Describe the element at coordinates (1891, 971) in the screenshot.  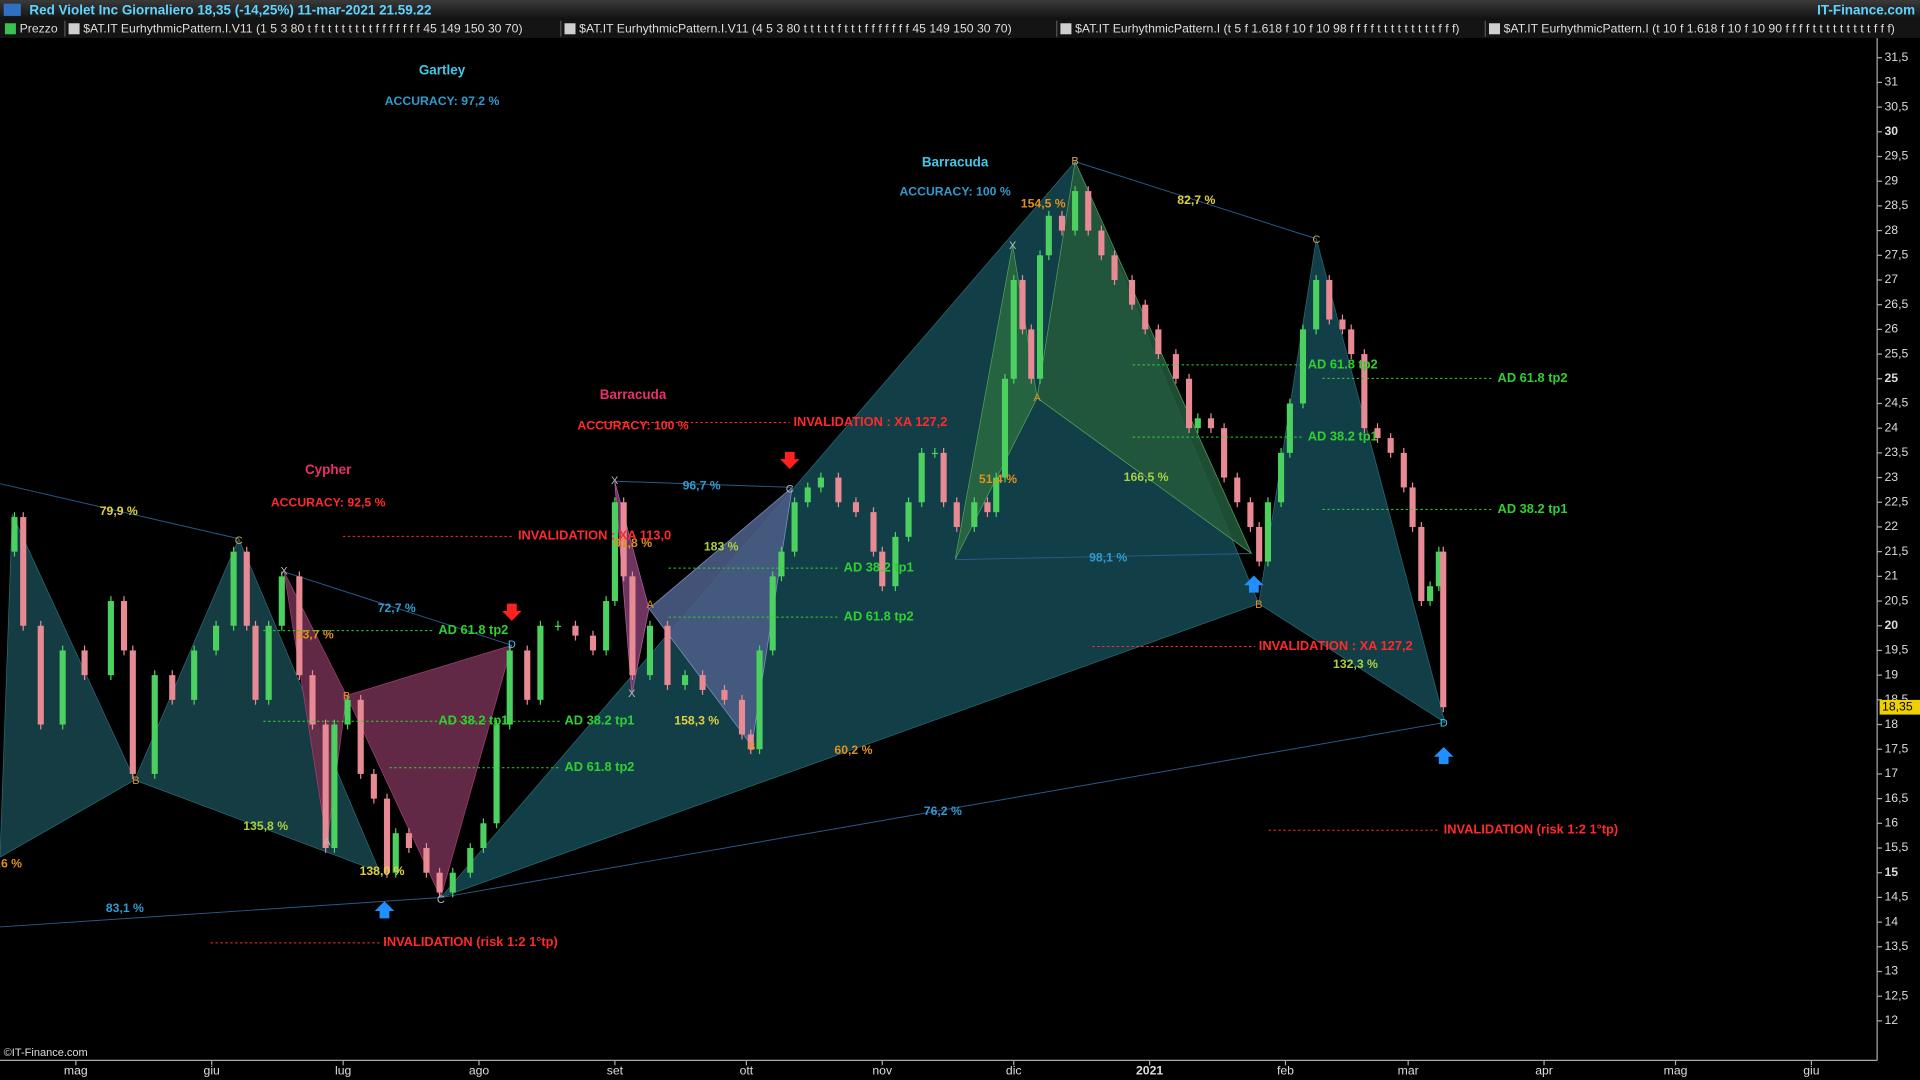
I see `y-tick-label: 13` at that location.